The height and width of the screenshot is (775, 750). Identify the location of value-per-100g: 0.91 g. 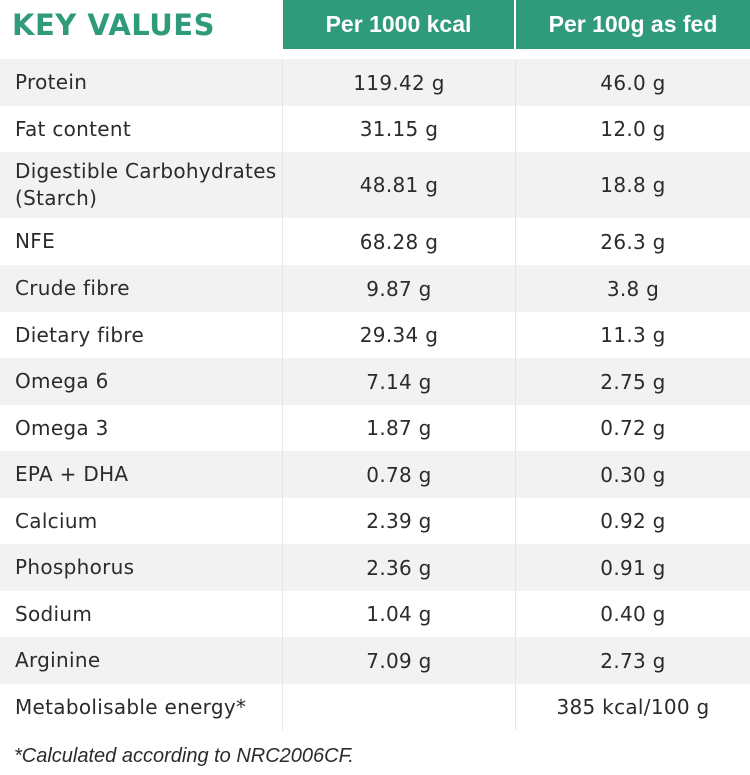
(633, 567).